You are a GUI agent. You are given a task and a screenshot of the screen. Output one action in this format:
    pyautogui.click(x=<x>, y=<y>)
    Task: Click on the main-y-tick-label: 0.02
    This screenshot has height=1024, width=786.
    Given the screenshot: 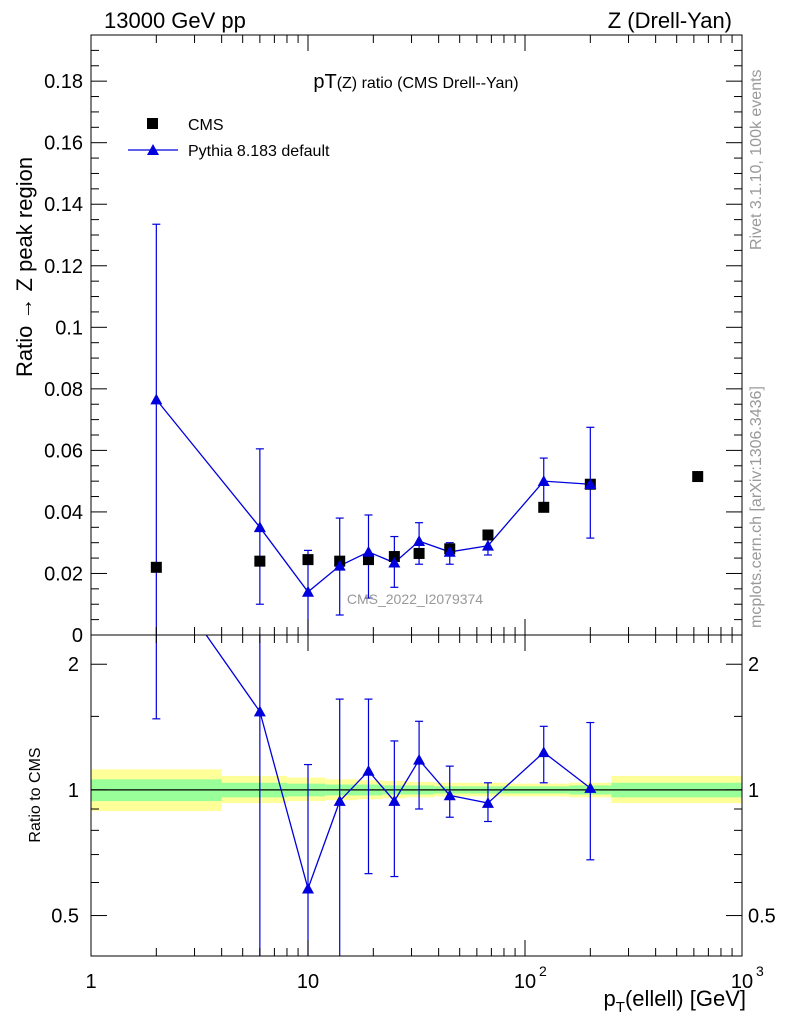 What is the action you would take?
    pyautogui.click(x=63, y=574)
    